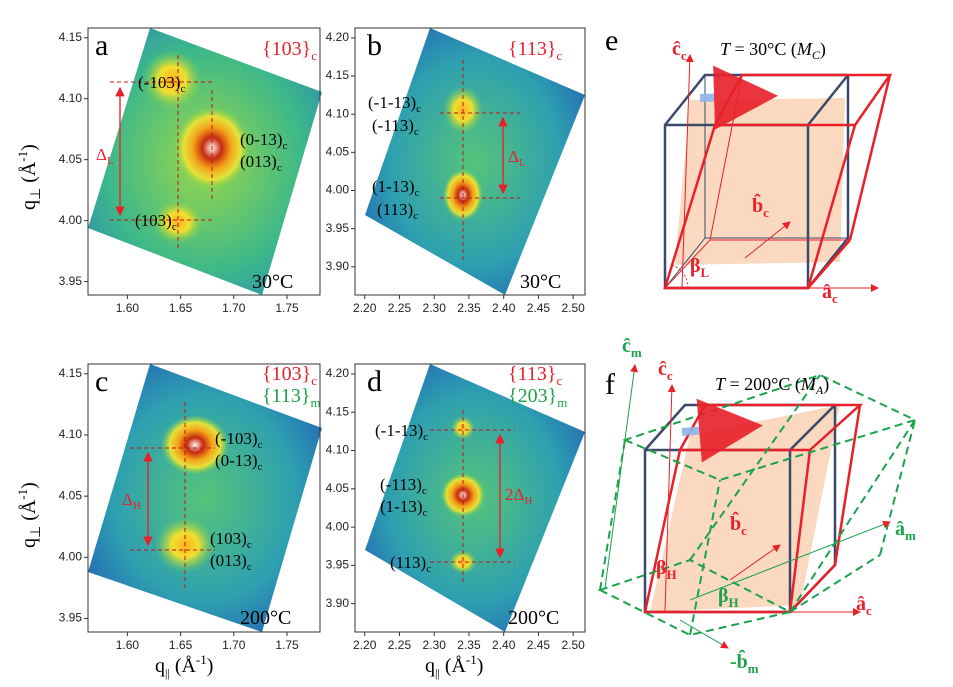  Describe the element at coordinates (816, 55) in the screenshot. I see `temp-sub: C` at that location.